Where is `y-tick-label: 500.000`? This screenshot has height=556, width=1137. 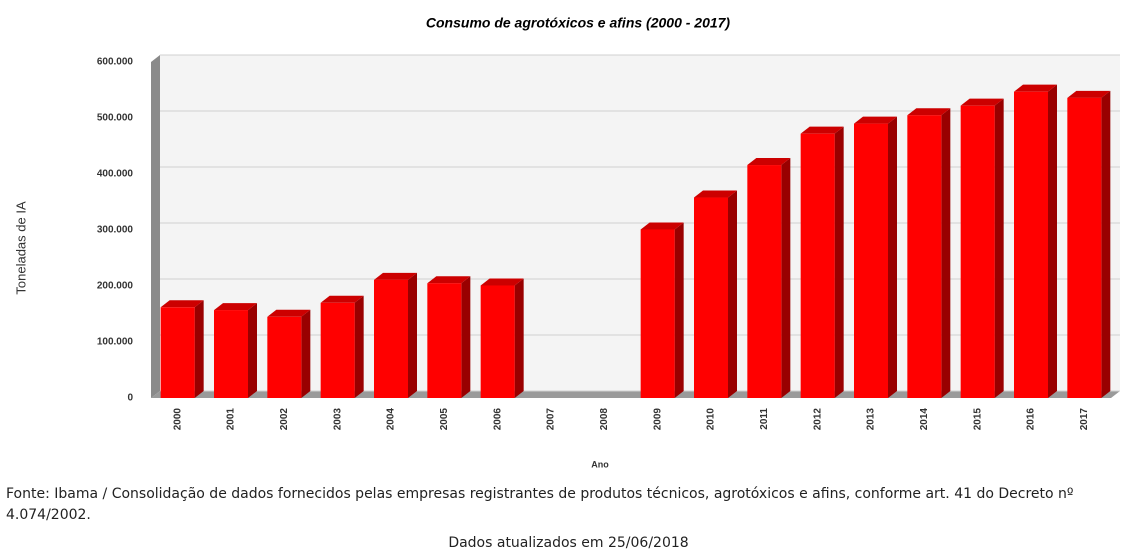 y-tick-label: 500.000 is located at coordinates (115, 118).